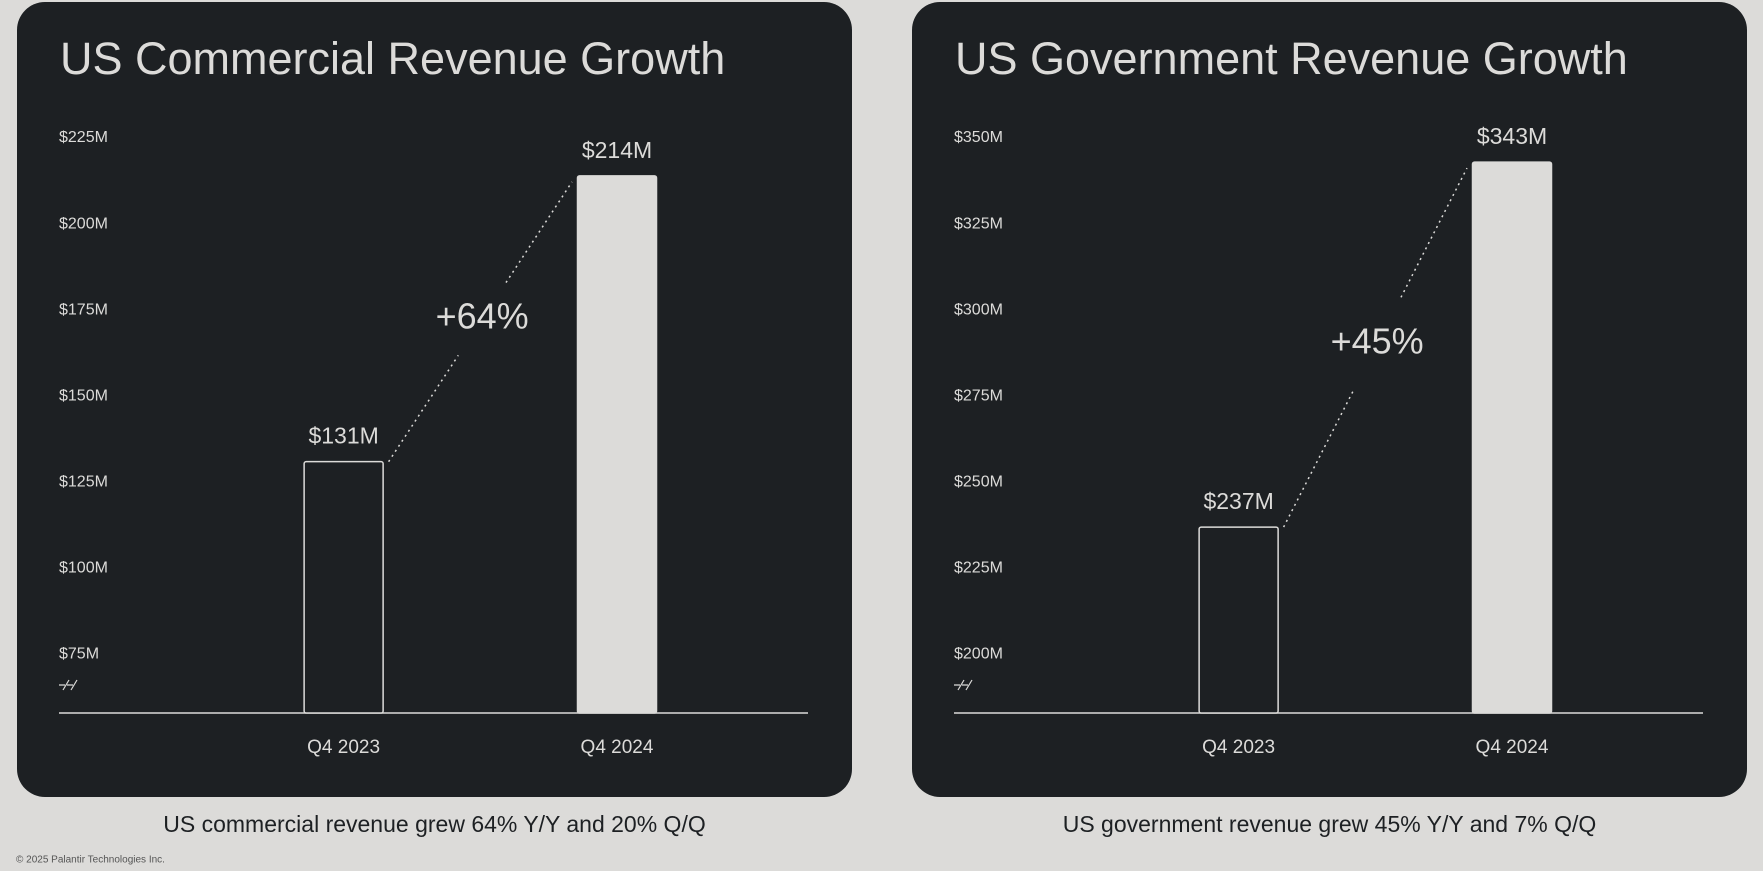 Image resolution: width=1763 pixels, height=871 pixels. What do you see at coordinates (1377, 341) in the screenshot?
I see `annotation: +45%` at bounding box center [1377, 341].